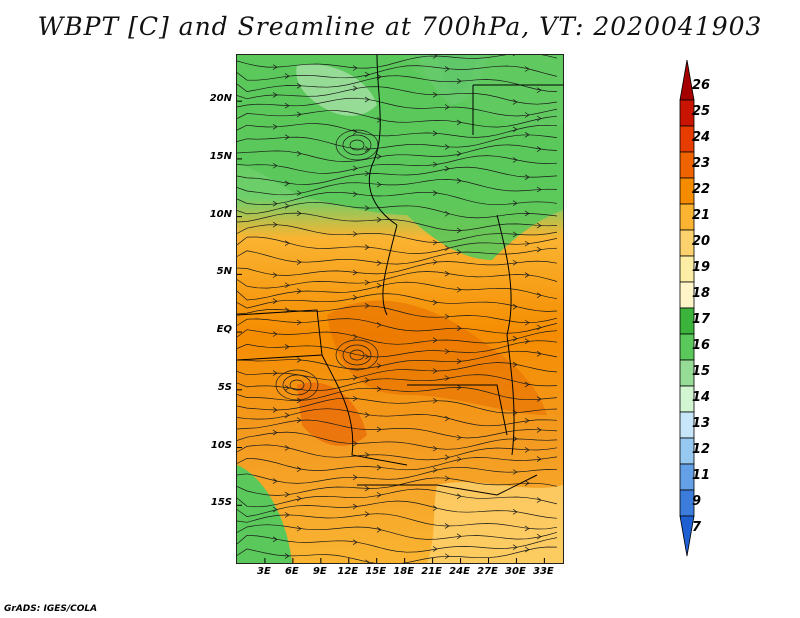  What do you see at coordinates (459, 571) in the screenshot?
I see `lon-tick-label: 24E` at bounding box center [459, 571].